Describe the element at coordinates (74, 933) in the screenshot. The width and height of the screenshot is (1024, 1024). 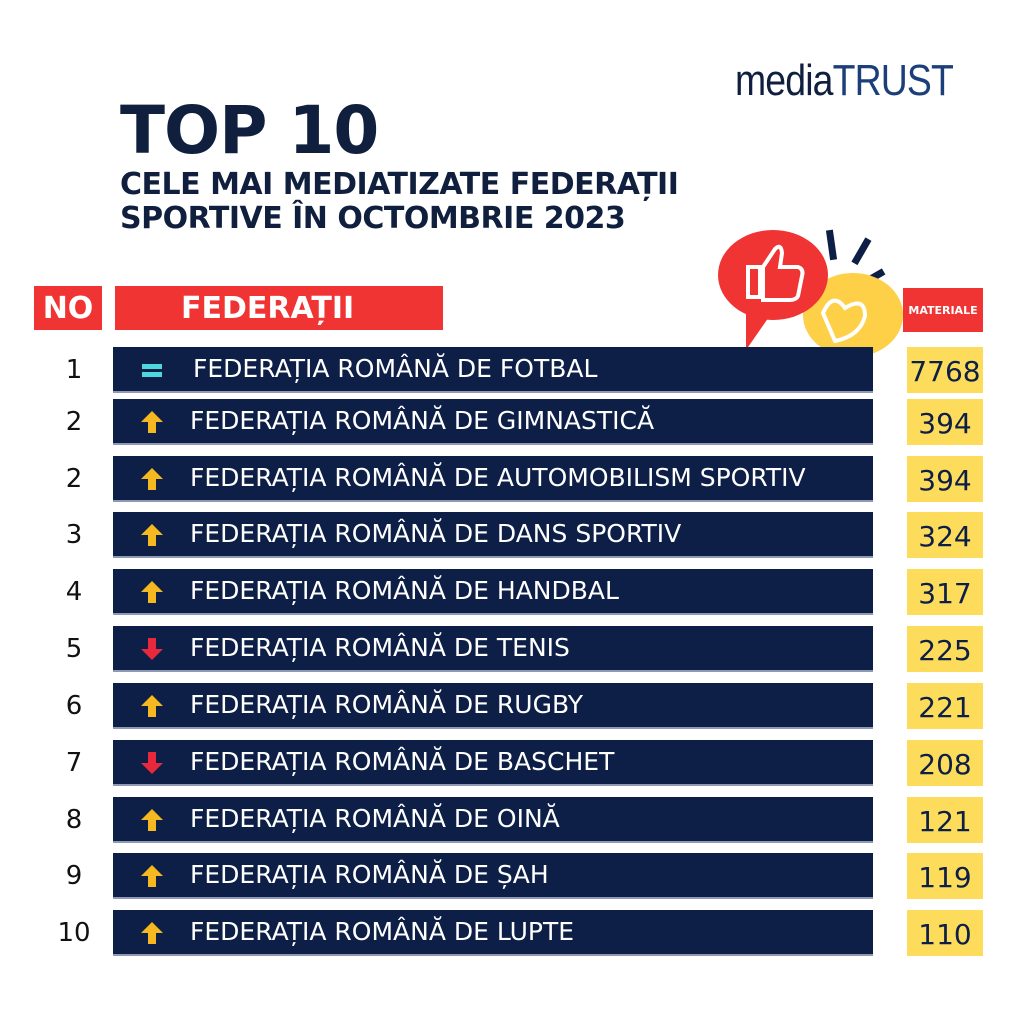
I see `rank-number: 10` at that location.